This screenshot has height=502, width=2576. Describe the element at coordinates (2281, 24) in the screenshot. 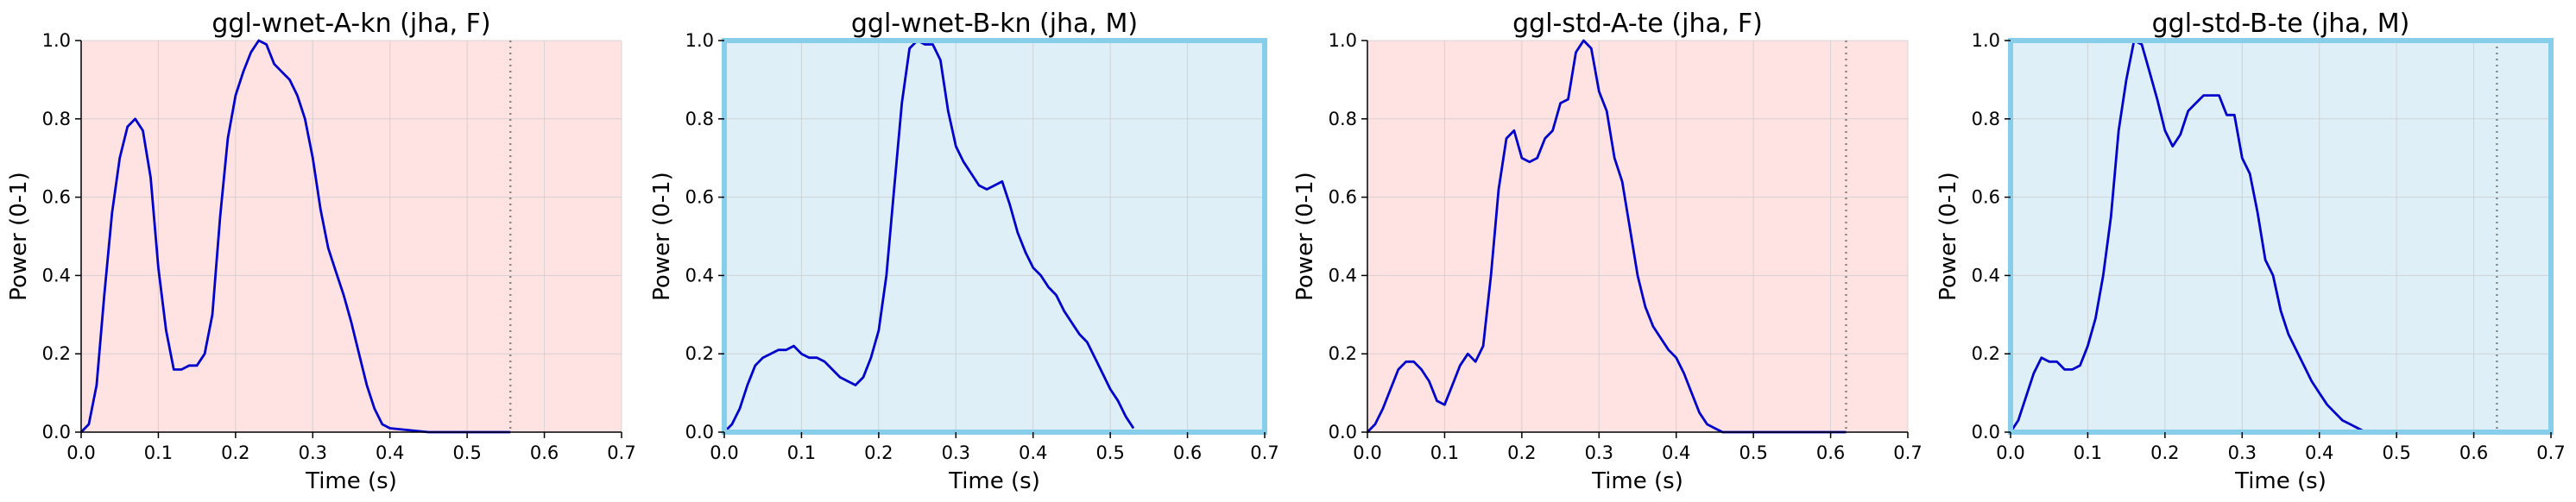

I see `chart-title: ggl-std-B-te (jha, M)` at that location.